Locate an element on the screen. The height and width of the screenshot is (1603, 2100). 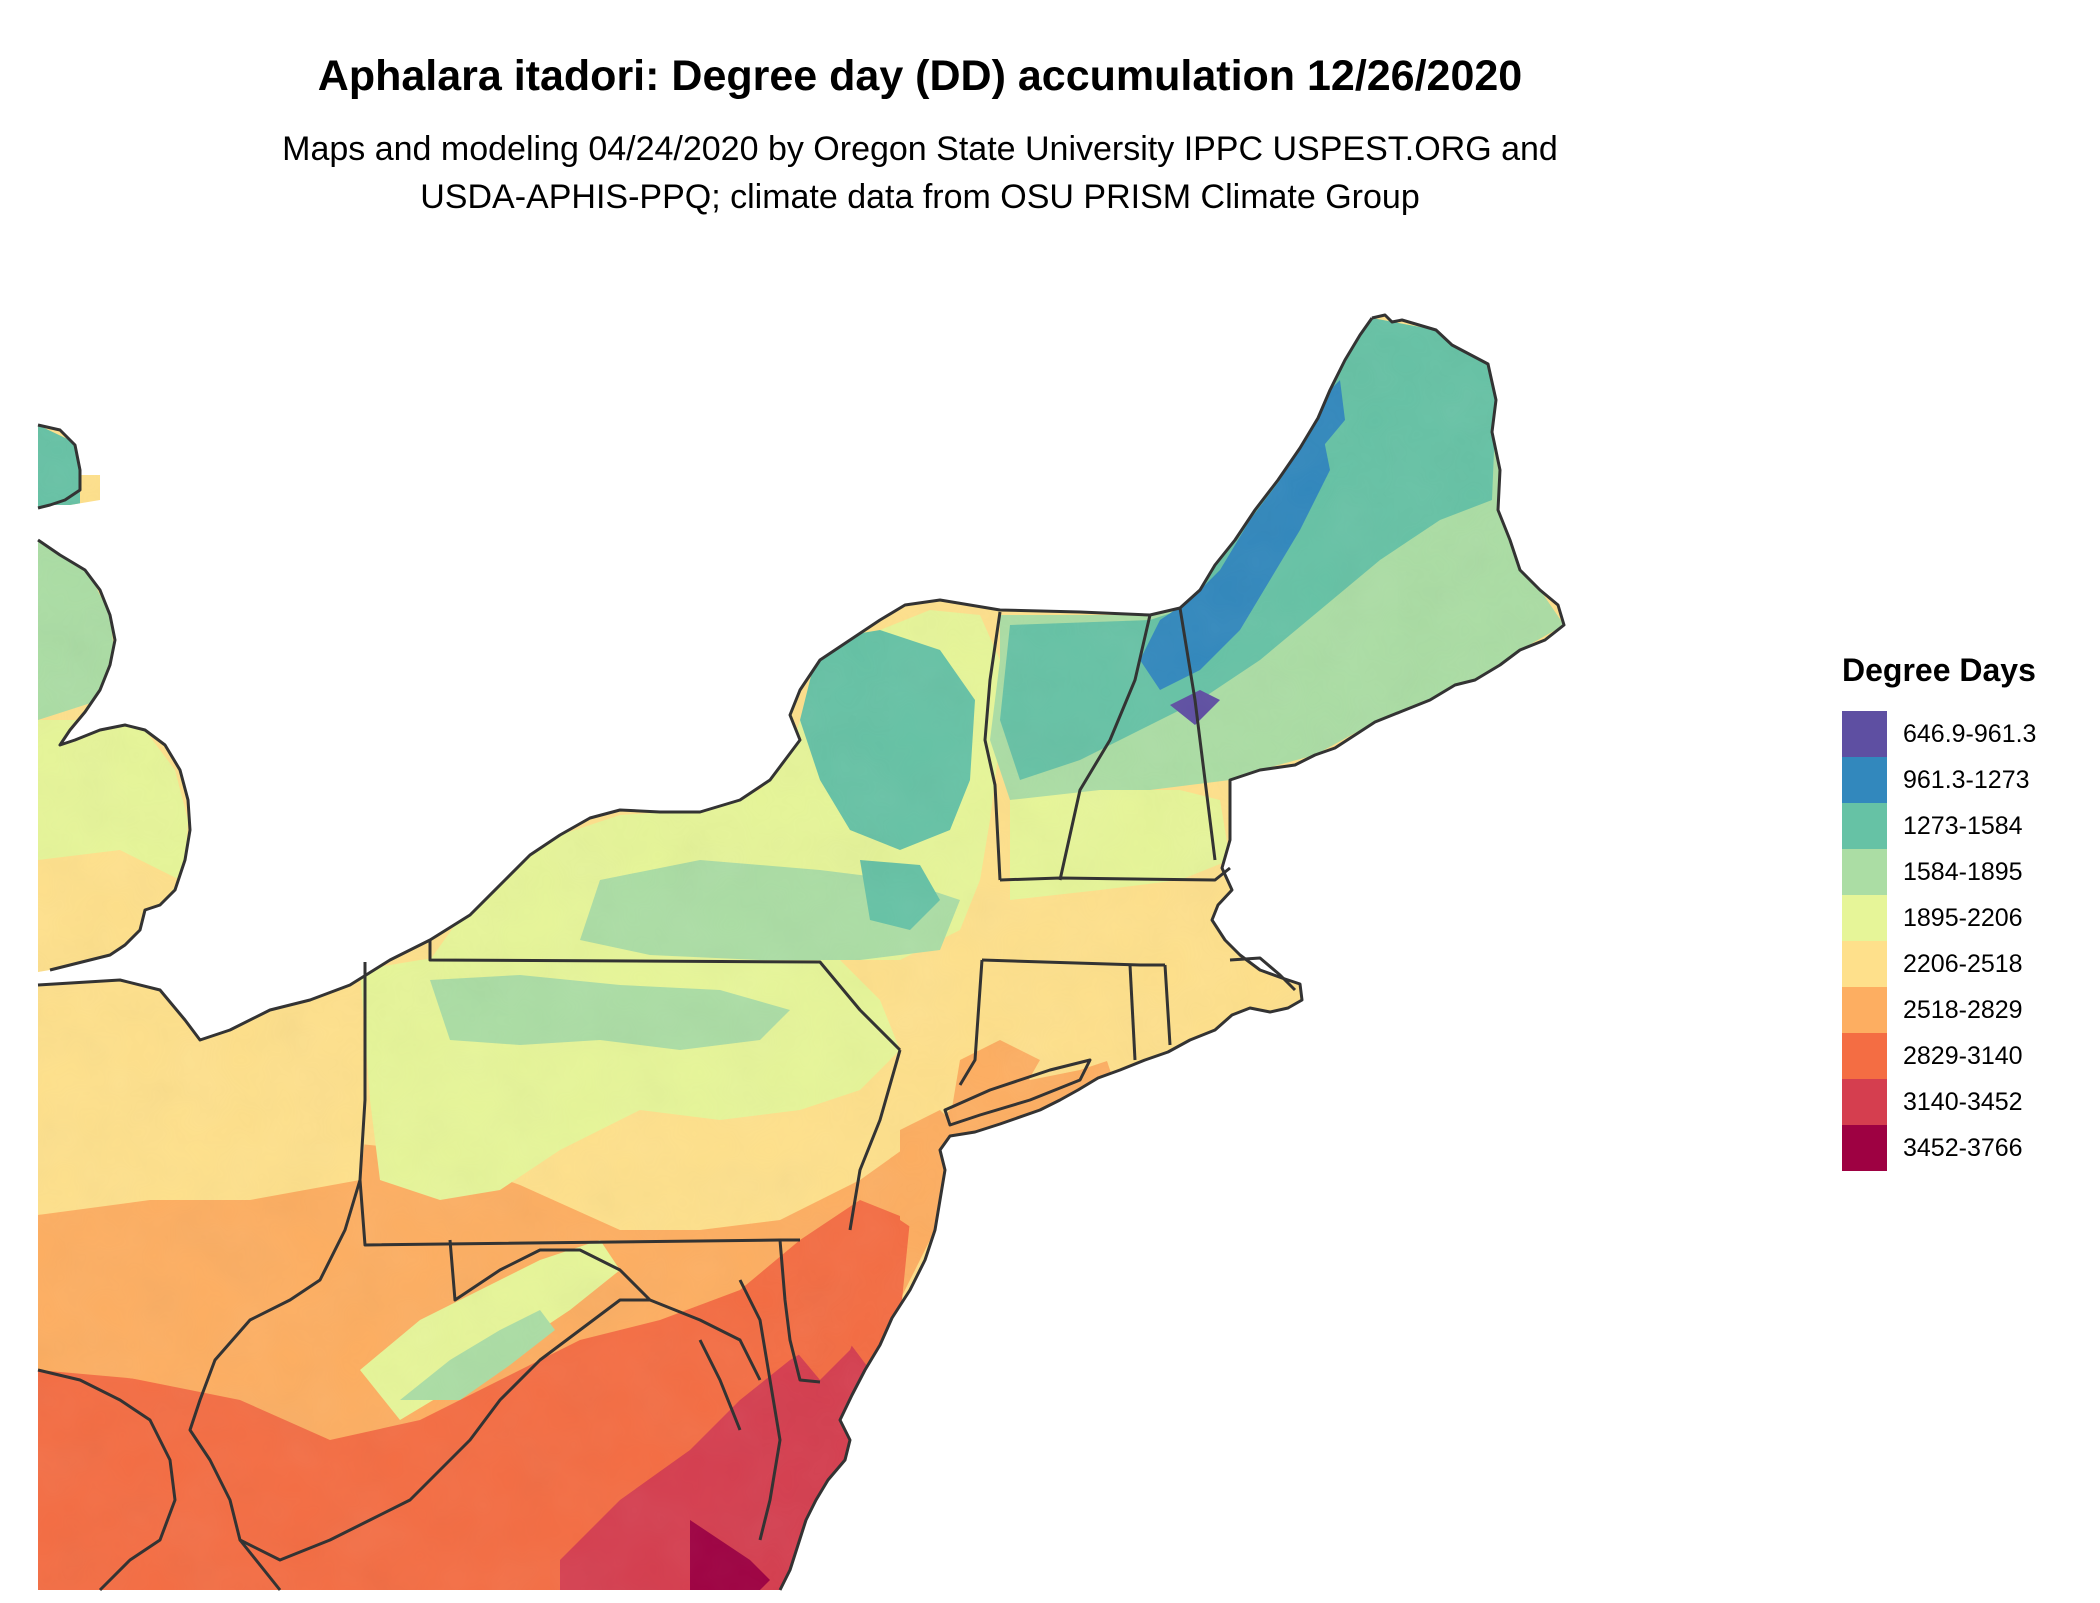
legend-item: 3140-3452 is located at coordinates (1962, 1102).